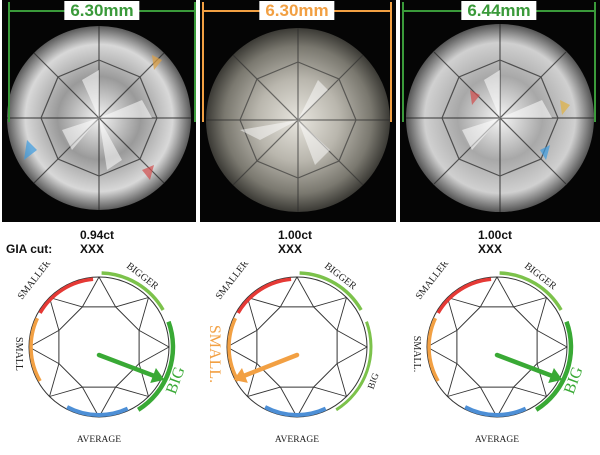 Image resolution: width=600 pixels, height=455 pixels. I want to click on measurement-bar-3: 6.44mm, so click(499, 10).